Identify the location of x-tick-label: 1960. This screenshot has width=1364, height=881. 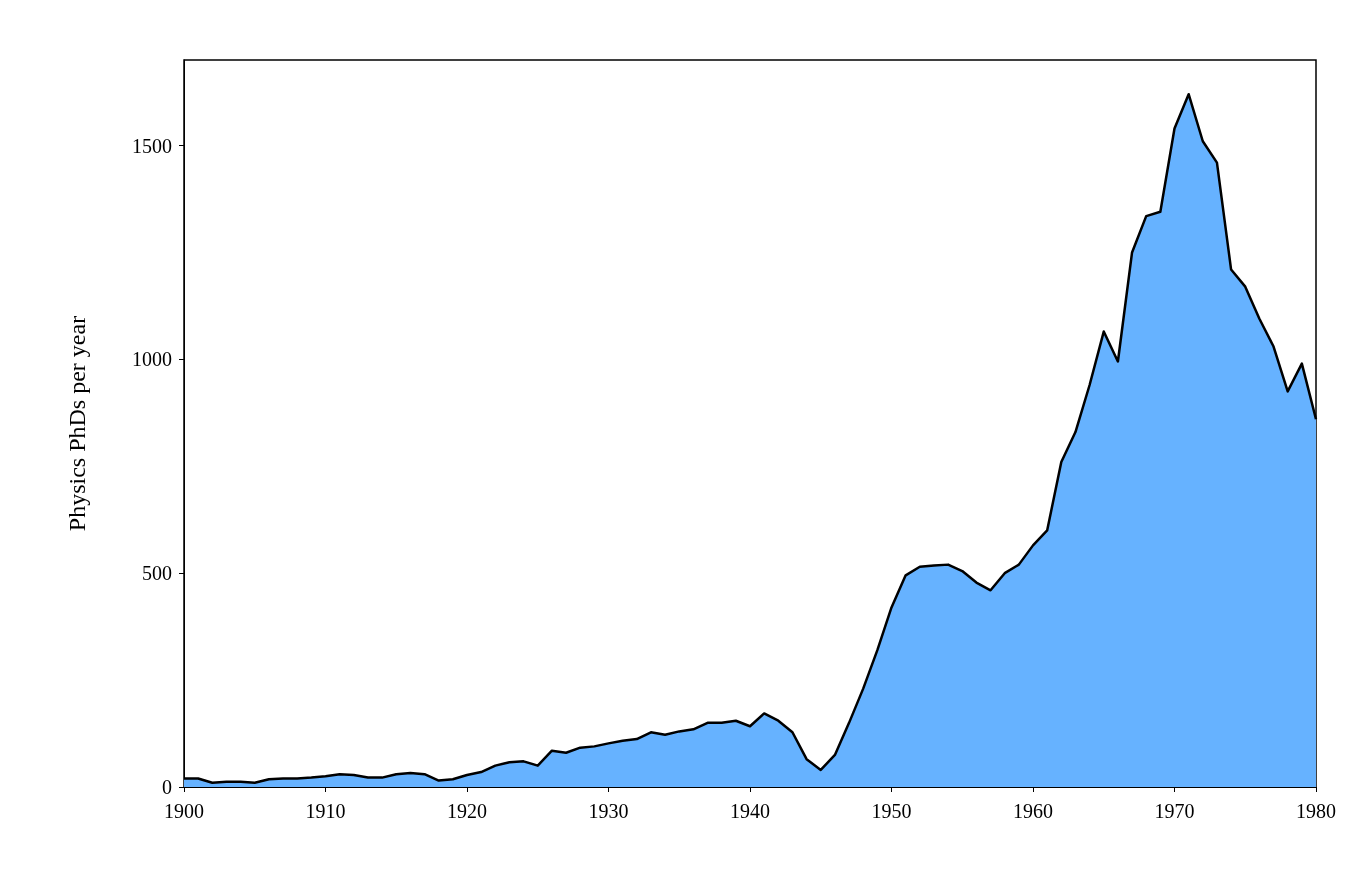
(1033, 811).